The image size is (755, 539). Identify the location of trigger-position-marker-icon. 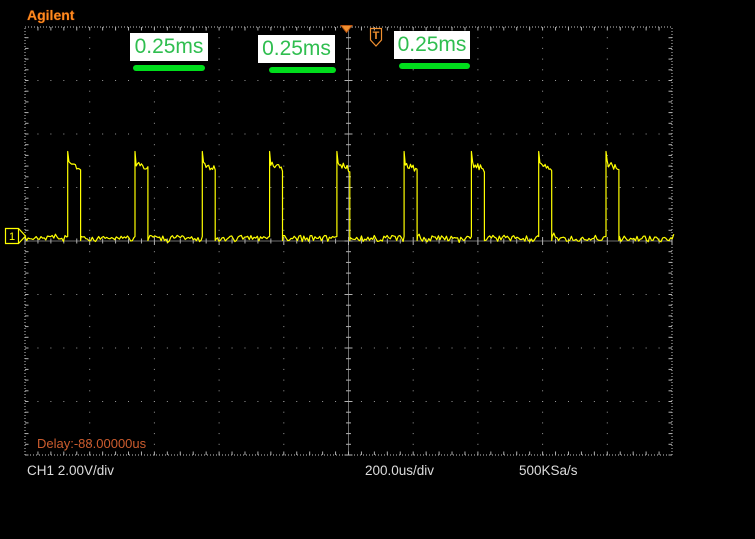
(346, 29).